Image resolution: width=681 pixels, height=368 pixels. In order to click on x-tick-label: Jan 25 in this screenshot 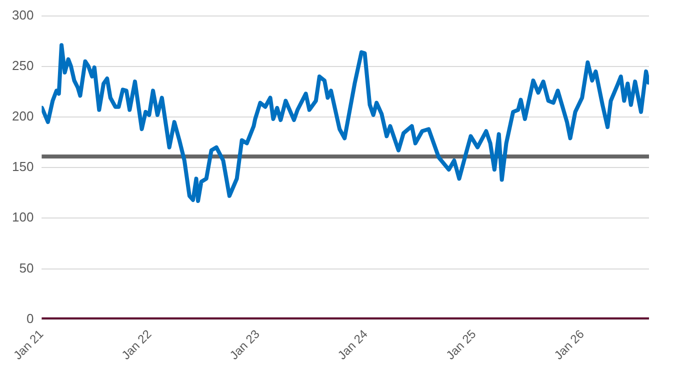, I will do `click(461, 344)`.